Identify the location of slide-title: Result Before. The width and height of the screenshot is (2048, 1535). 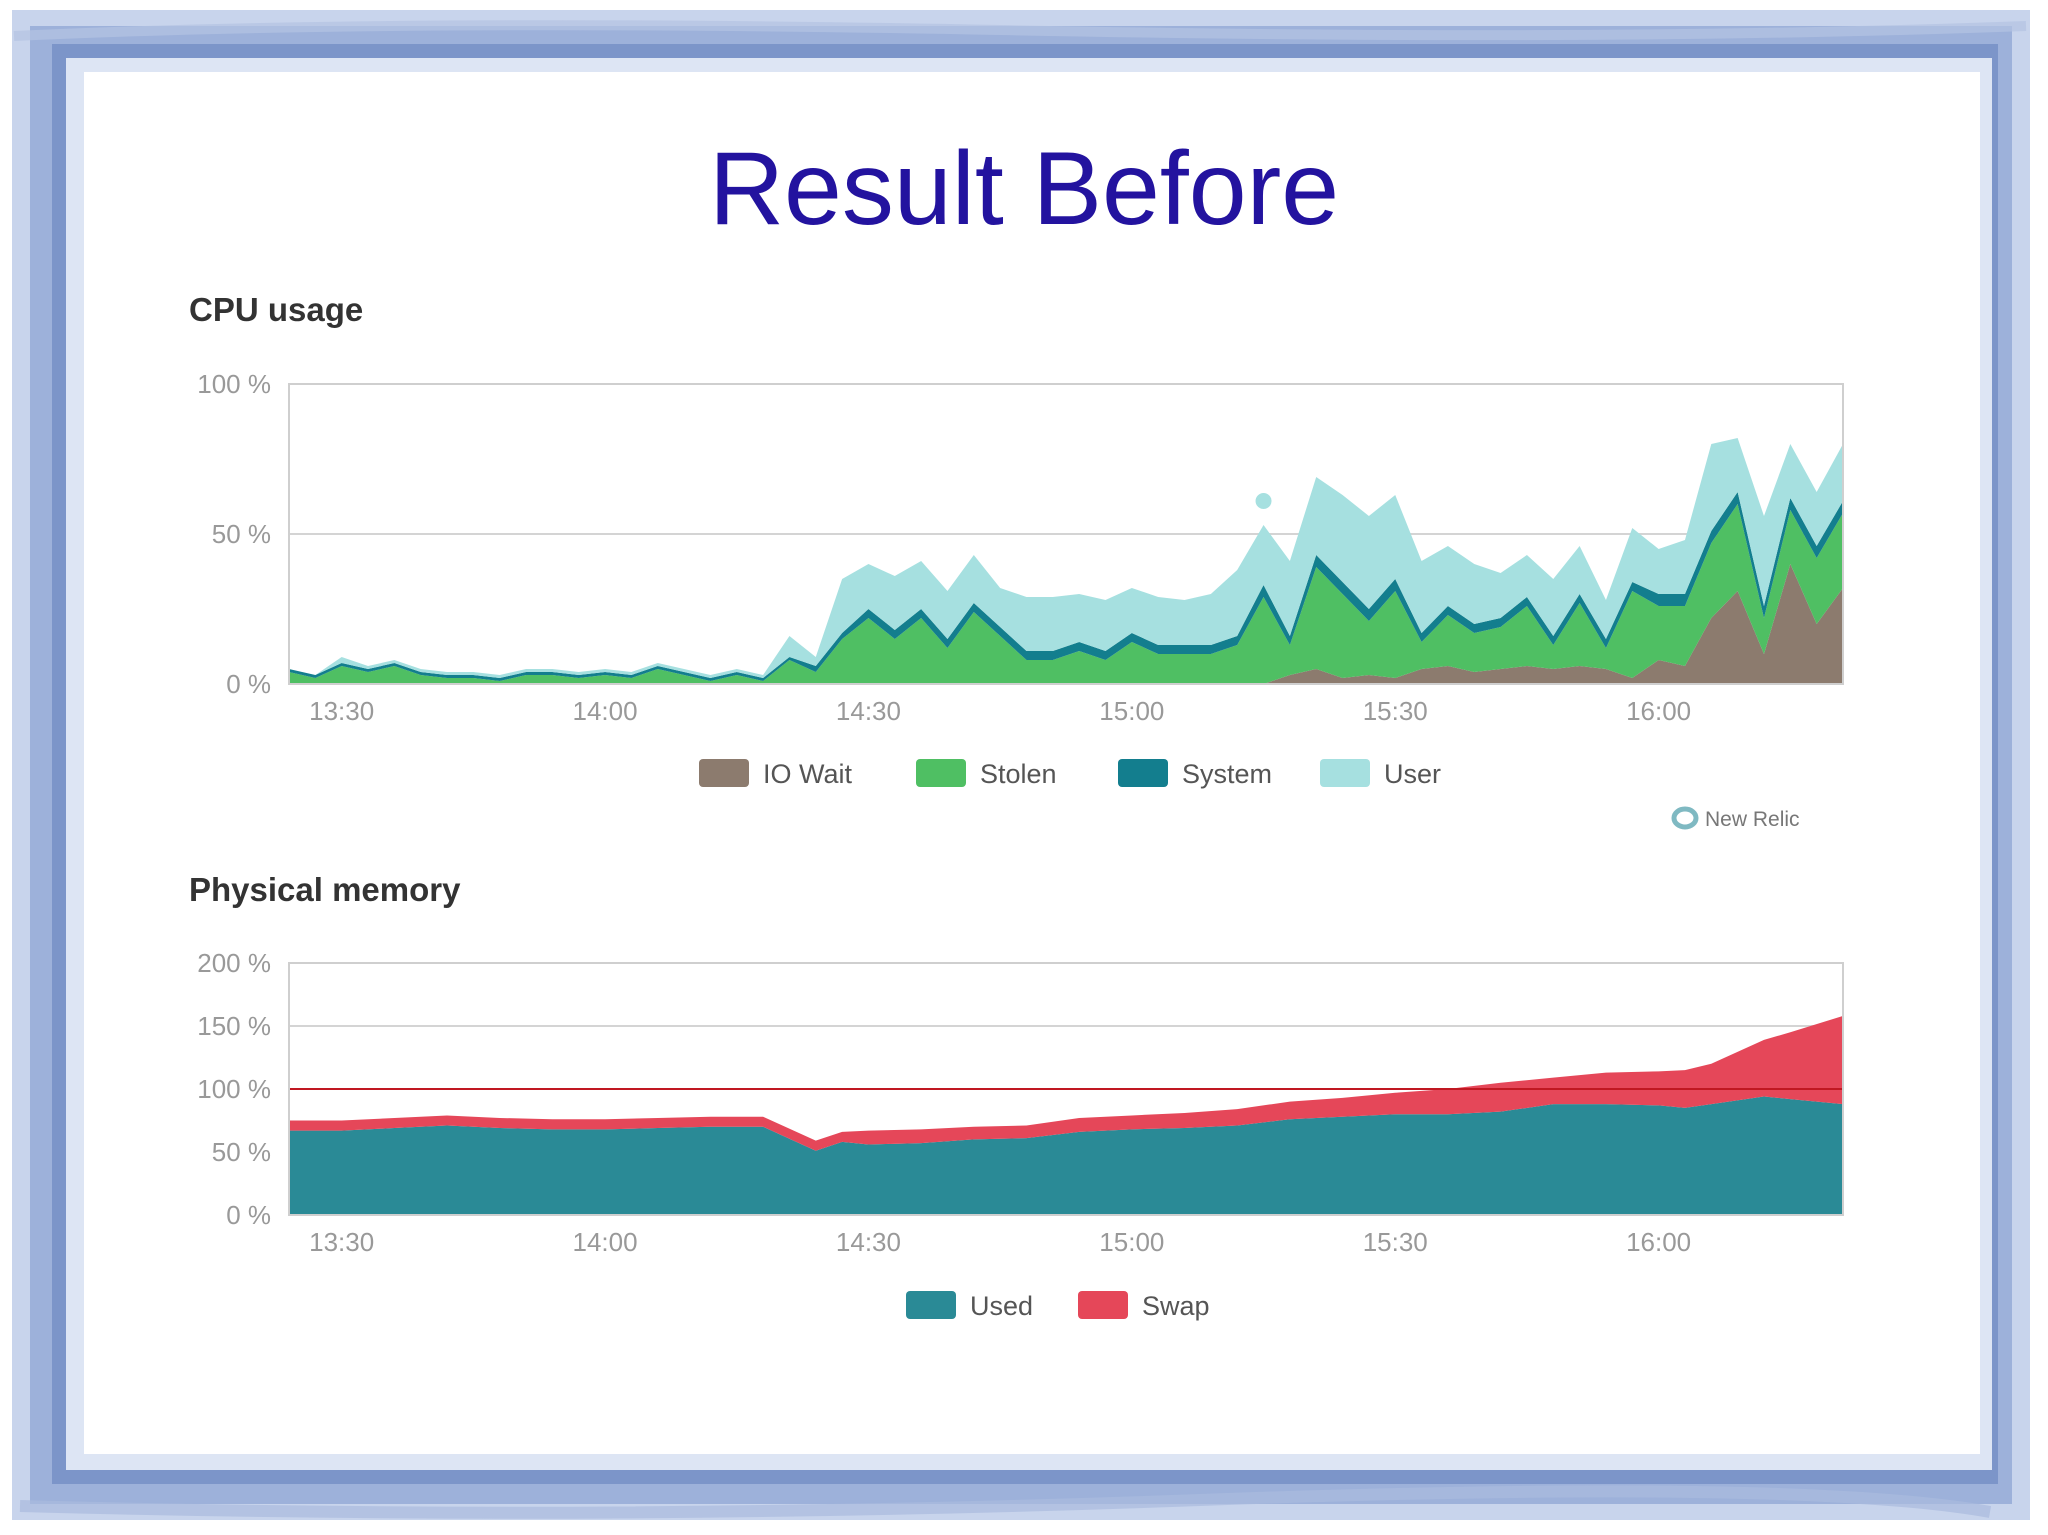
(1024, 189).